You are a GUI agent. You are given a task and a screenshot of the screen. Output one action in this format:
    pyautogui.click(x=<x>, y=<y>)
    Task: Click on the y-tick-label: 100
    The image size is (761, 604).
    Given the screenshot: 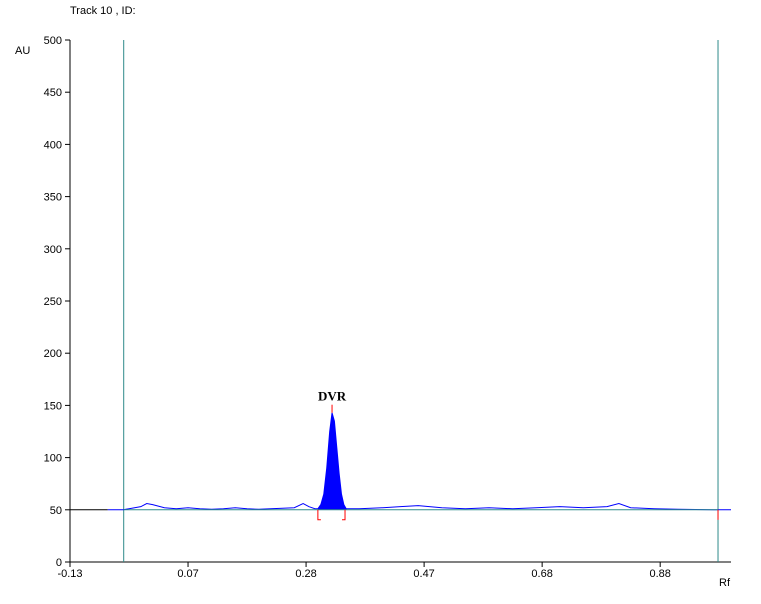 What is the action you would take?
    pyautogui.click(x=53, y=459)
    